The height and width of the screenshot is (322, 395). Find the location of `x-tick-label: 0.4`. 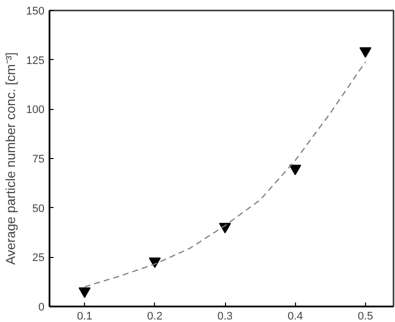

x-tick-label: 0.4 is located at coordinates (295, 316).